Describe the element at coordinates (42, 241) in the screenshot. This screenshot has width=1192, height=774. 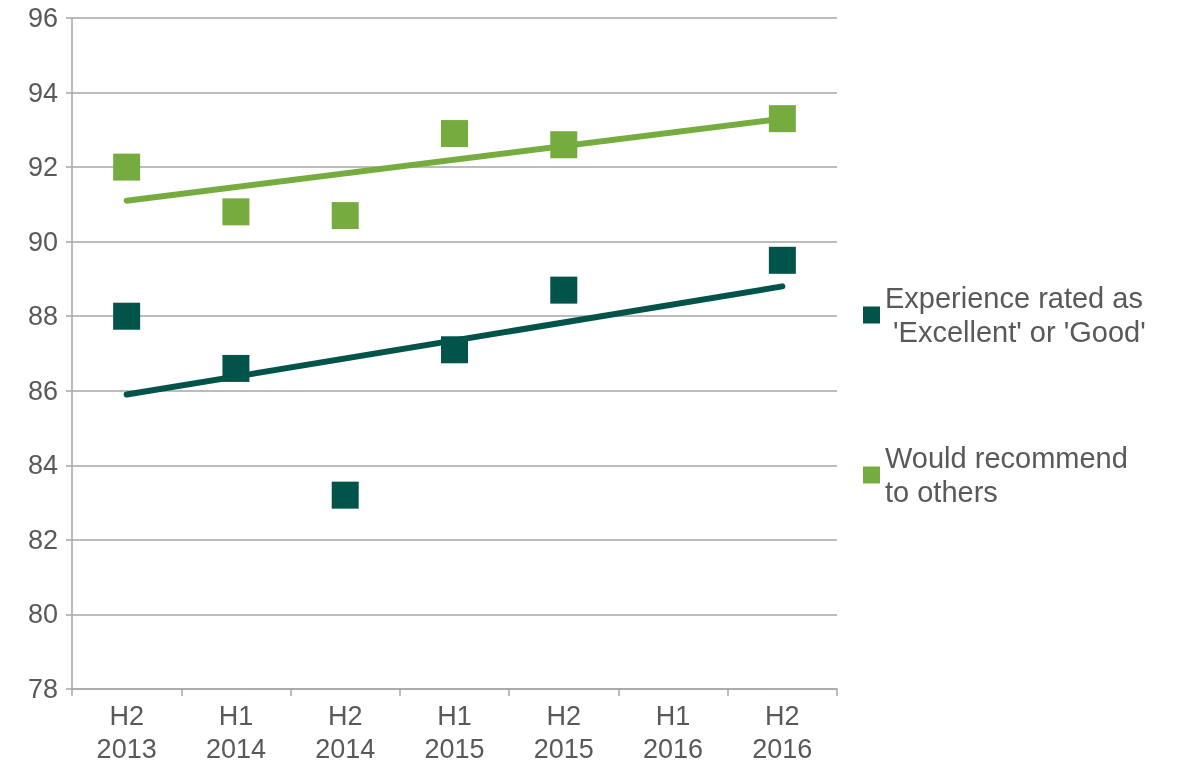
I see `y-tick-label: 90` at that location.